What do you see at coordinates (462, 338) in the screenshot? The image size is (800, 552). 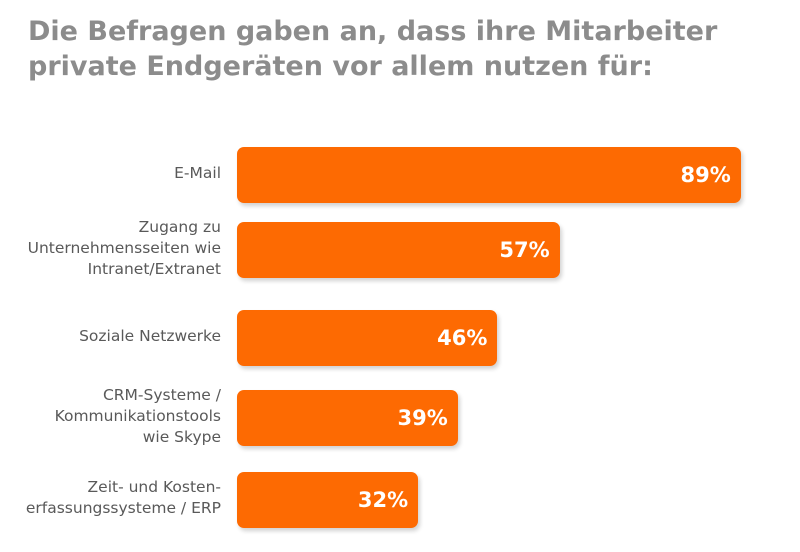 I see `bar-value-label: 46%` at bounding box center [462, 338].